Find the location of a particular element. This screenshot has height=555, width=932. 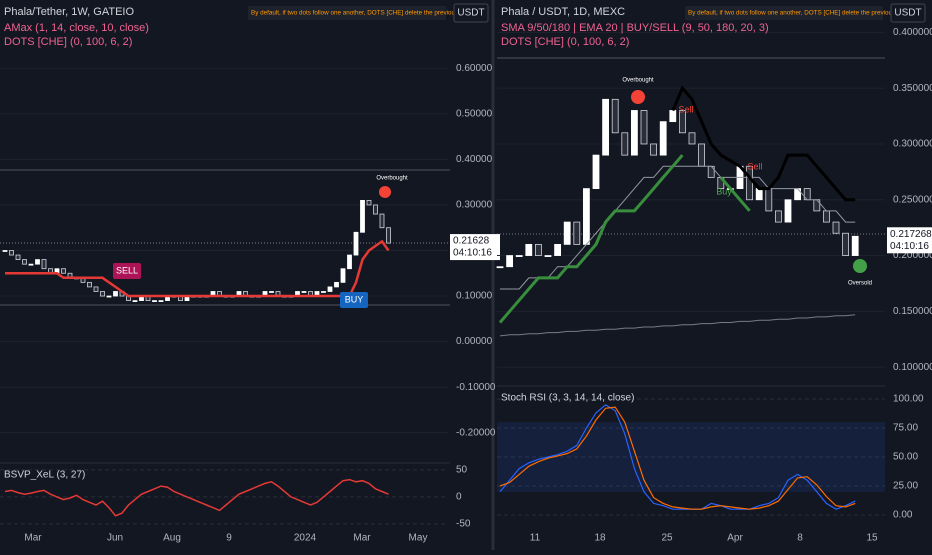

osc-line is located at coordinates (196, 497).